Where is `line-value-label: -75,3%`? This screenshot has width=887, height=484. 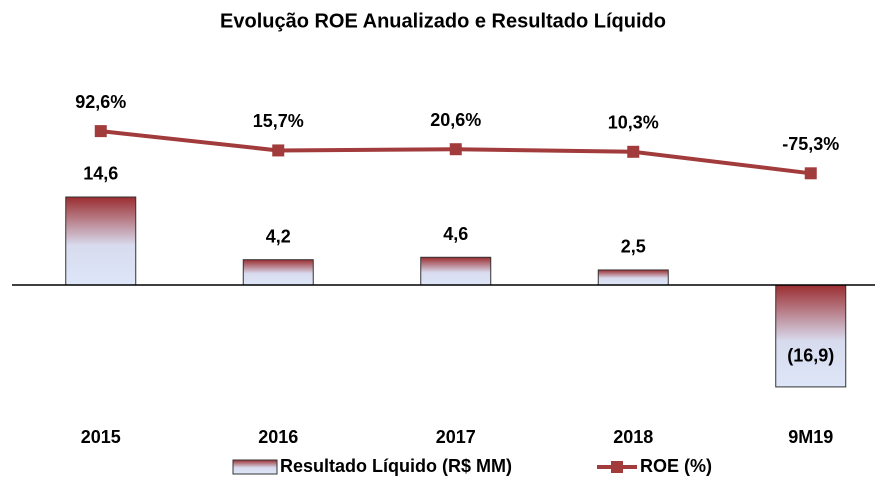
line-value-label: -75,3% is located at coordinates (810, 144).